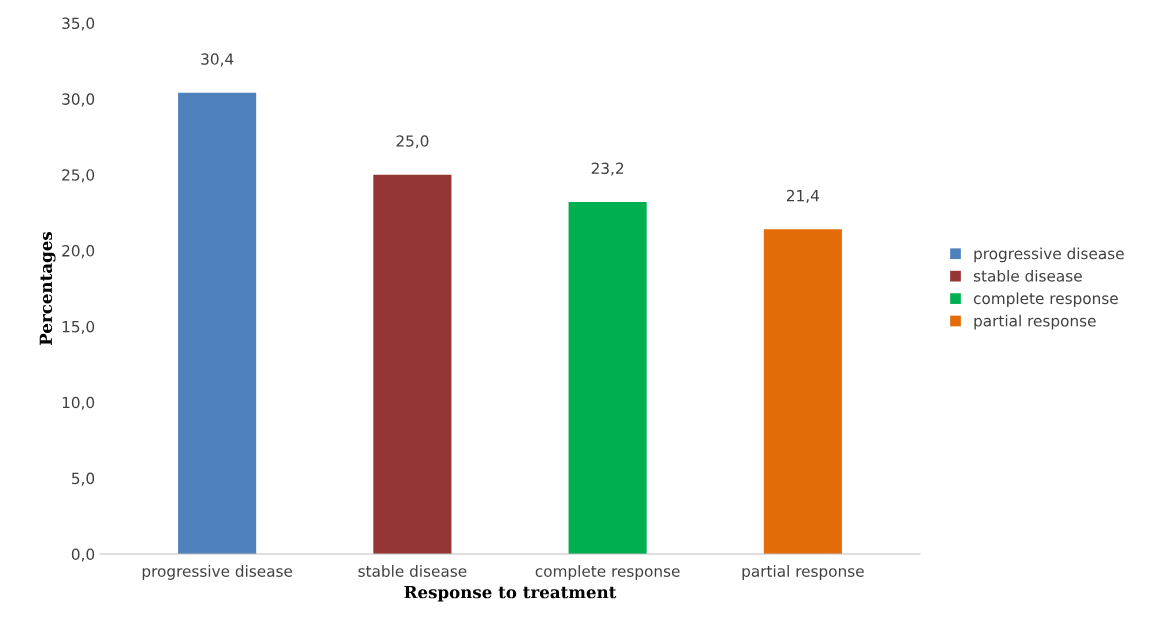  I want to click on y-axis-title: Percentages, so click(47, 288).